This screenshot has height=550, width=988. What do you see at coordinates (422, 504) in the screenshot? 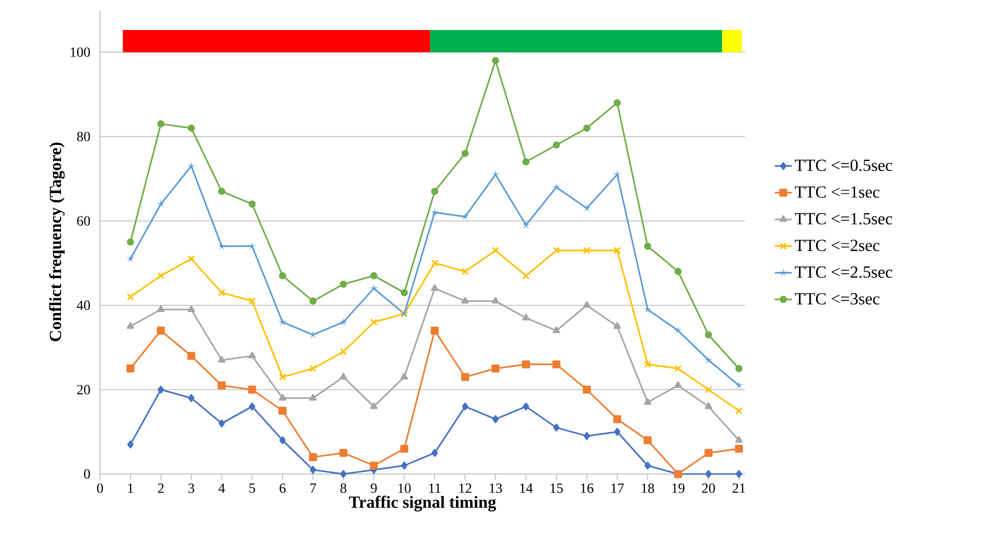
I see `x-axis-title: Traffic signal timing` at bounding box center [422, 504].